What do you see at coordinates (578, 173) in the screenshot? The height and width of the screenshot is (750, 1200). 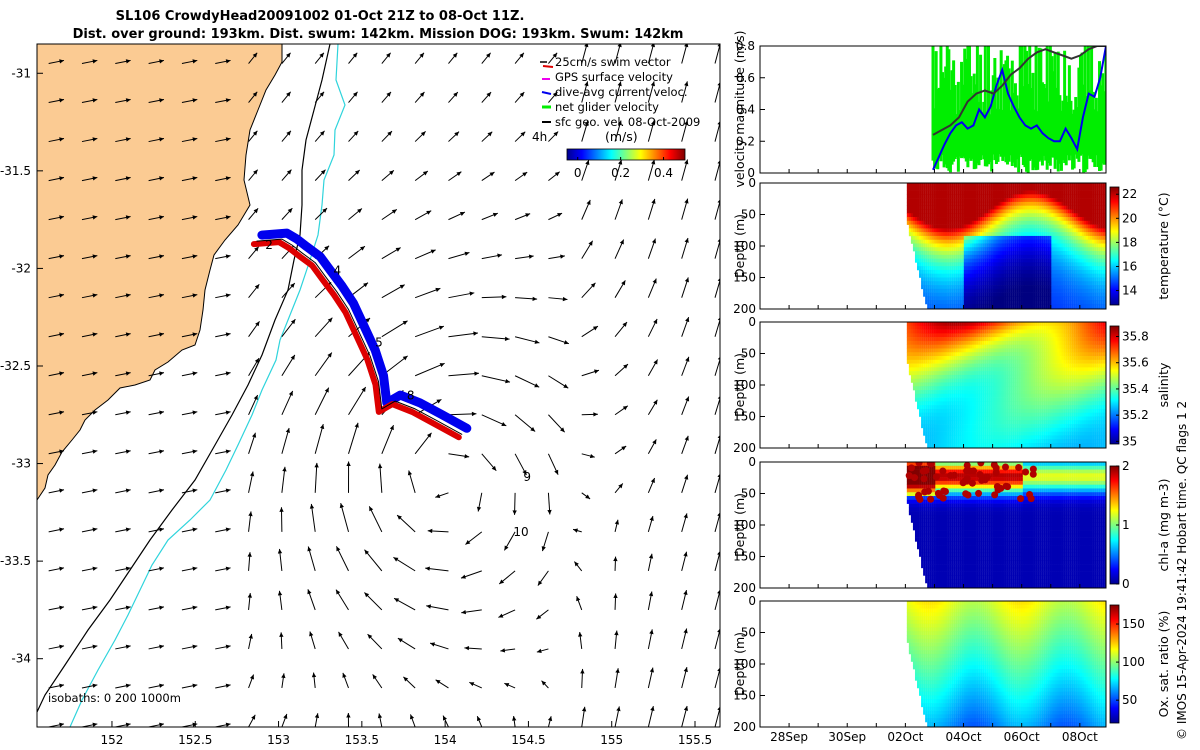 I see `colorbar-tick-label: 0` at bounding box center [578, 173].